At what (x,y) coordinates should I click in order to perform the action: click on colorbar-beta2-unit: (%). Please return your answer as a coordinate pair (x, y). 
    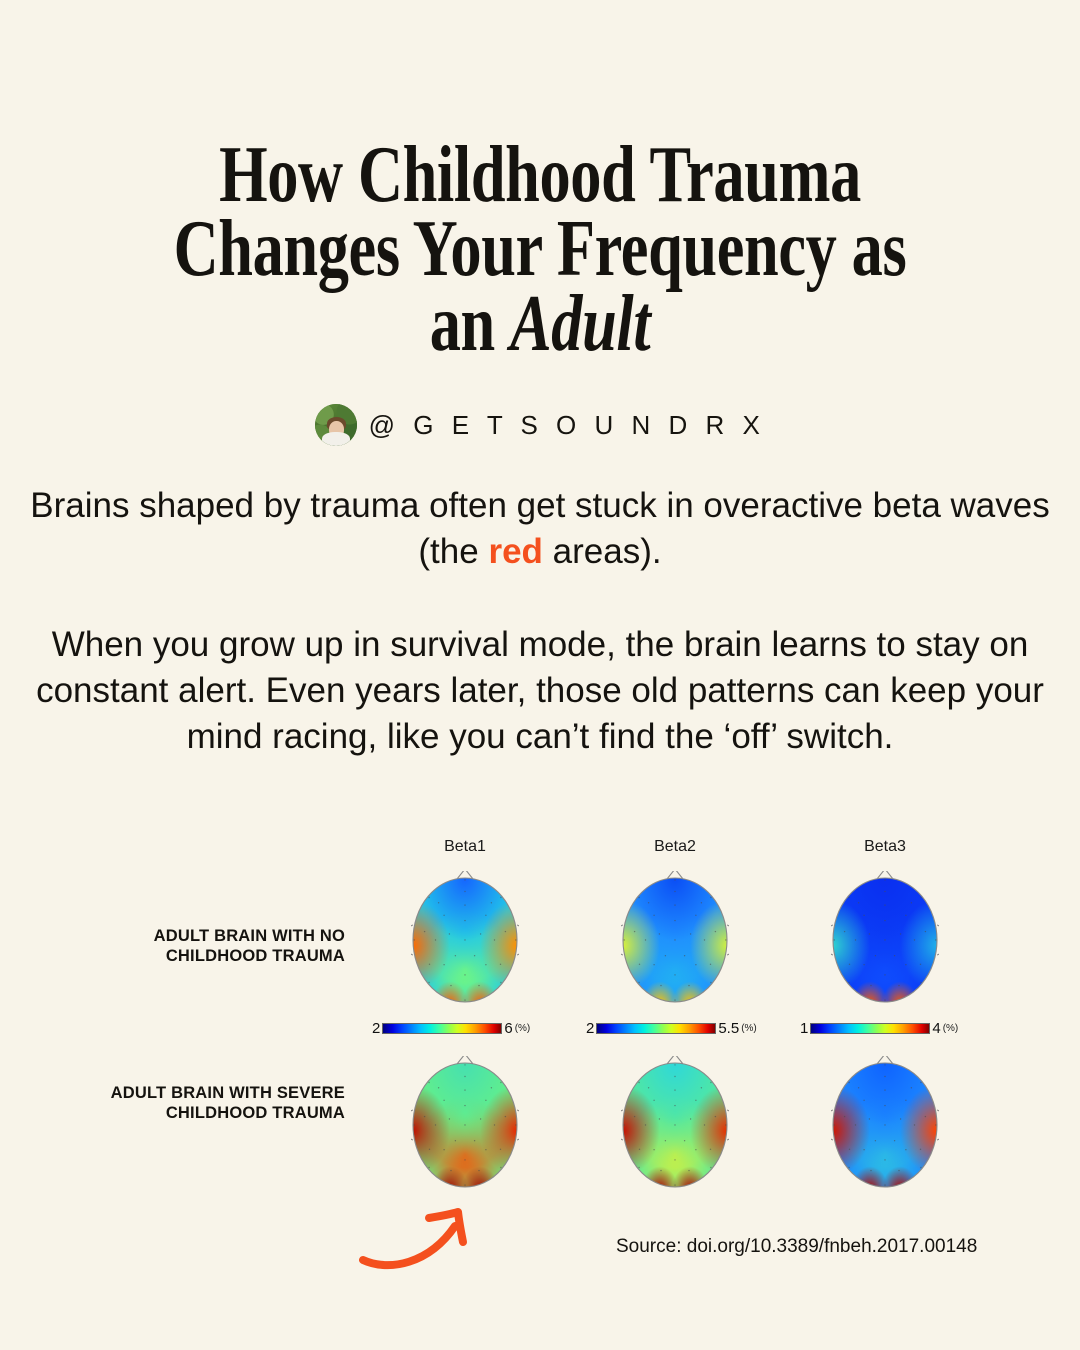
    Looking at the image, I should click on (749, 1028).